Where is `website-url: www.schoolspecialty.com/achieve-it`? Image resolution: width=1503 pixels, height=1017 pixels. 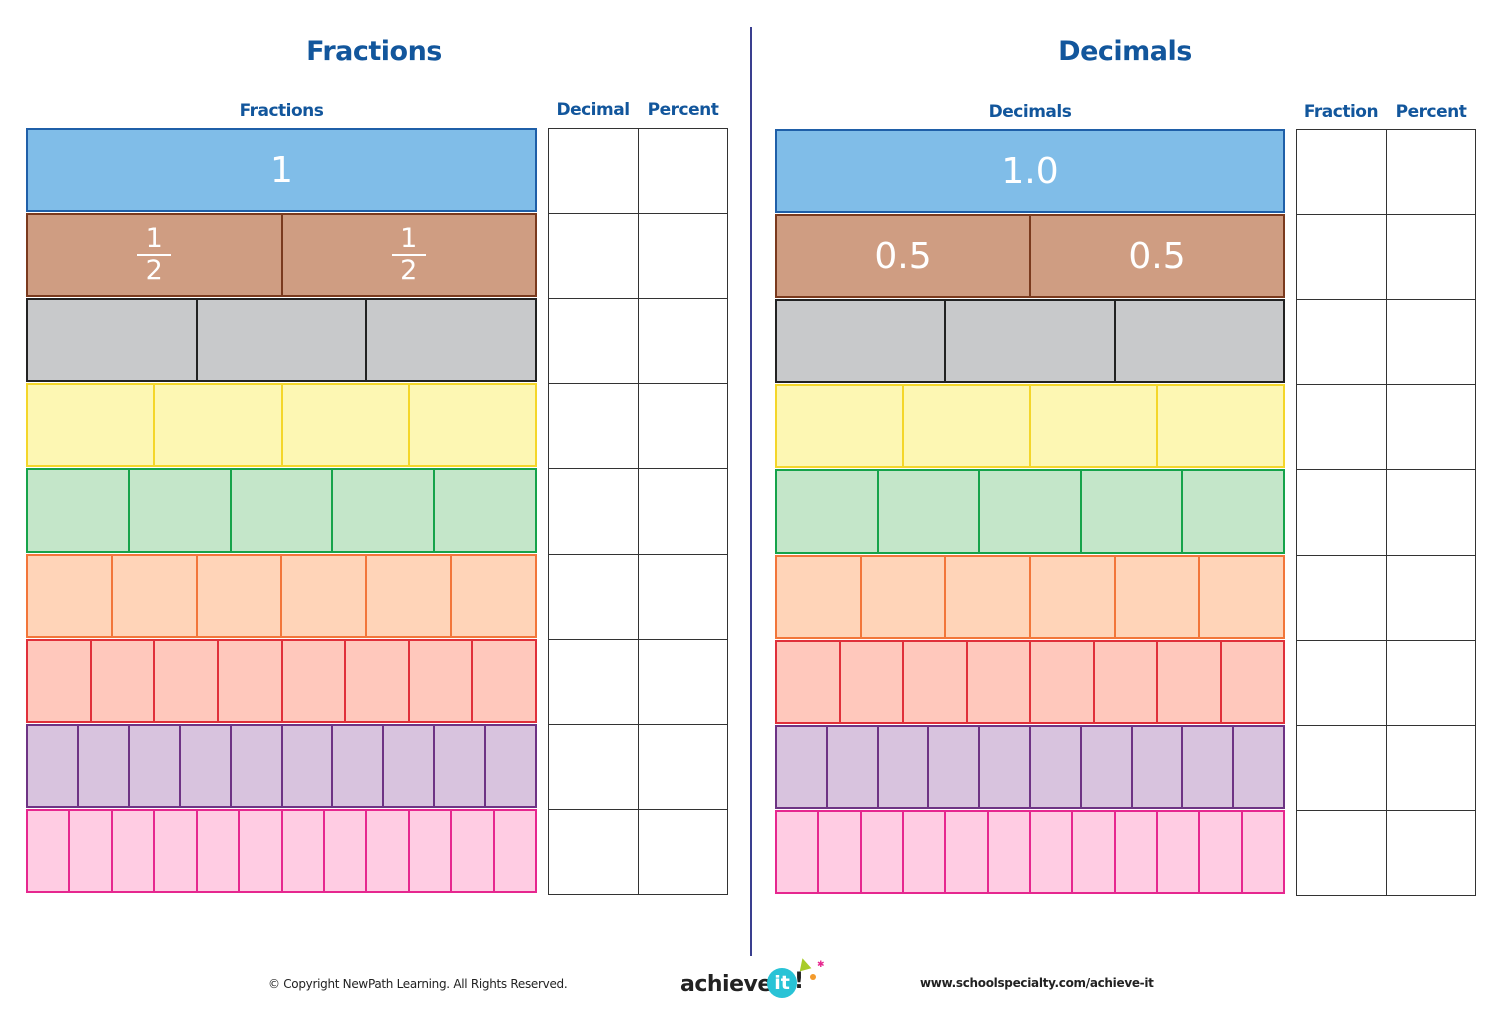
website-url: www.schoolspecialty.com/achieve-it is located at coordinates (1037, 983).